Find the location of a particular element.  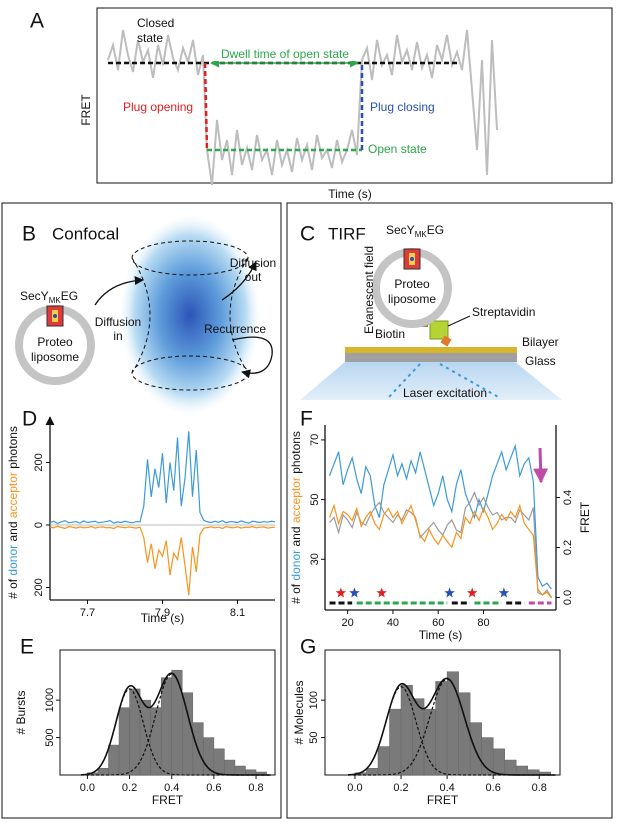

panel-label: F is located at coordinates (306, 419).